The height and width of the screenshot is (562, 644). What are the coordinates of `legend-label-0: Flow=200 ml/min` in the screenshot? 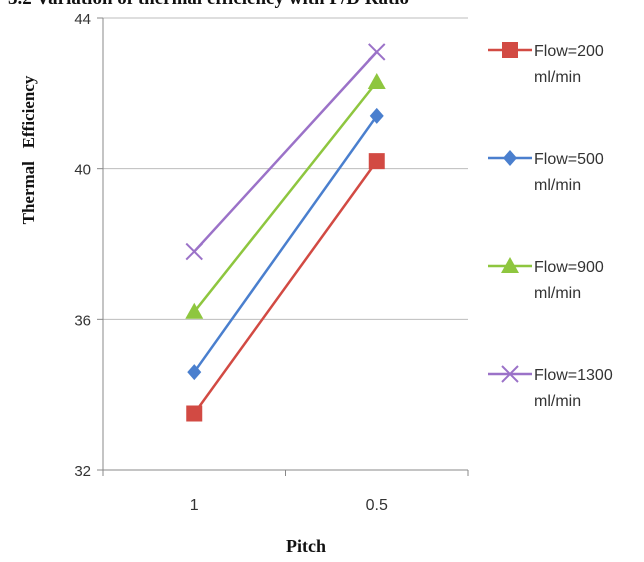 It's located at (569, 64).